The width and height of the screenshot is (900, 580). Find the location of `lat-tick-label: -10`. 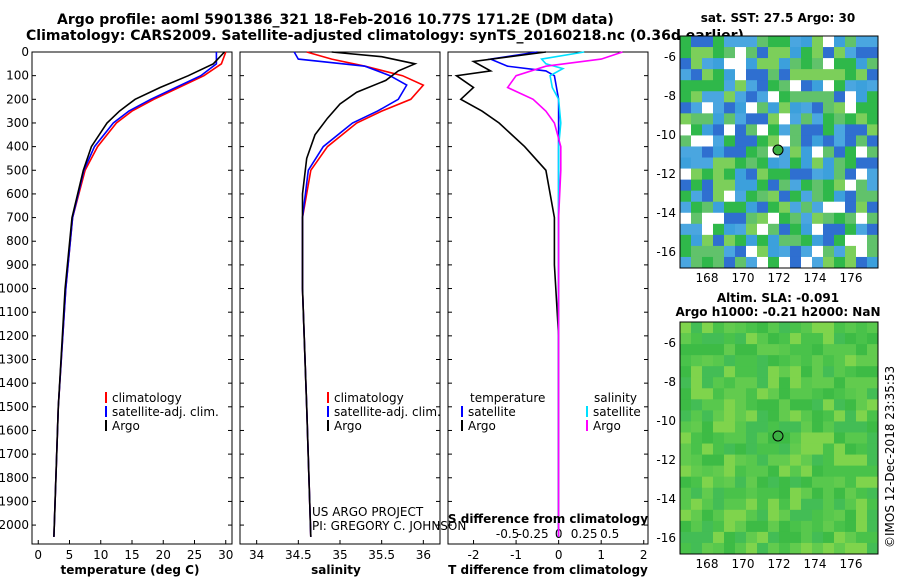

lat-tick-label: -10 is located at coordinates (666, 421).